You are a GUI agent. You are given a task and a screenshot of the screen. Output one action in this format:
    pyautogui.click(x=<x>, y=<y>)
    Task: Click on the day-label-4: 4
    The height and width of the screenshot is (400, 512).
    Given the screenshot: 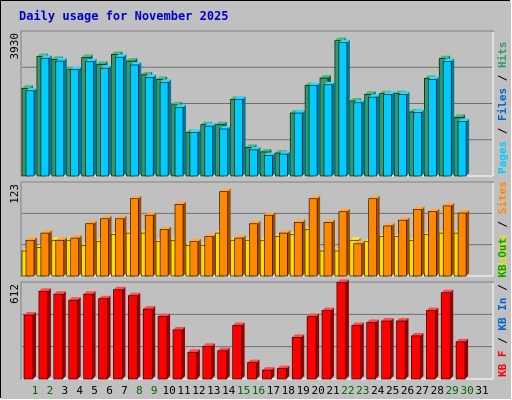 What is the action you would take?
    pyautogui.click(x=79, y=390)
    